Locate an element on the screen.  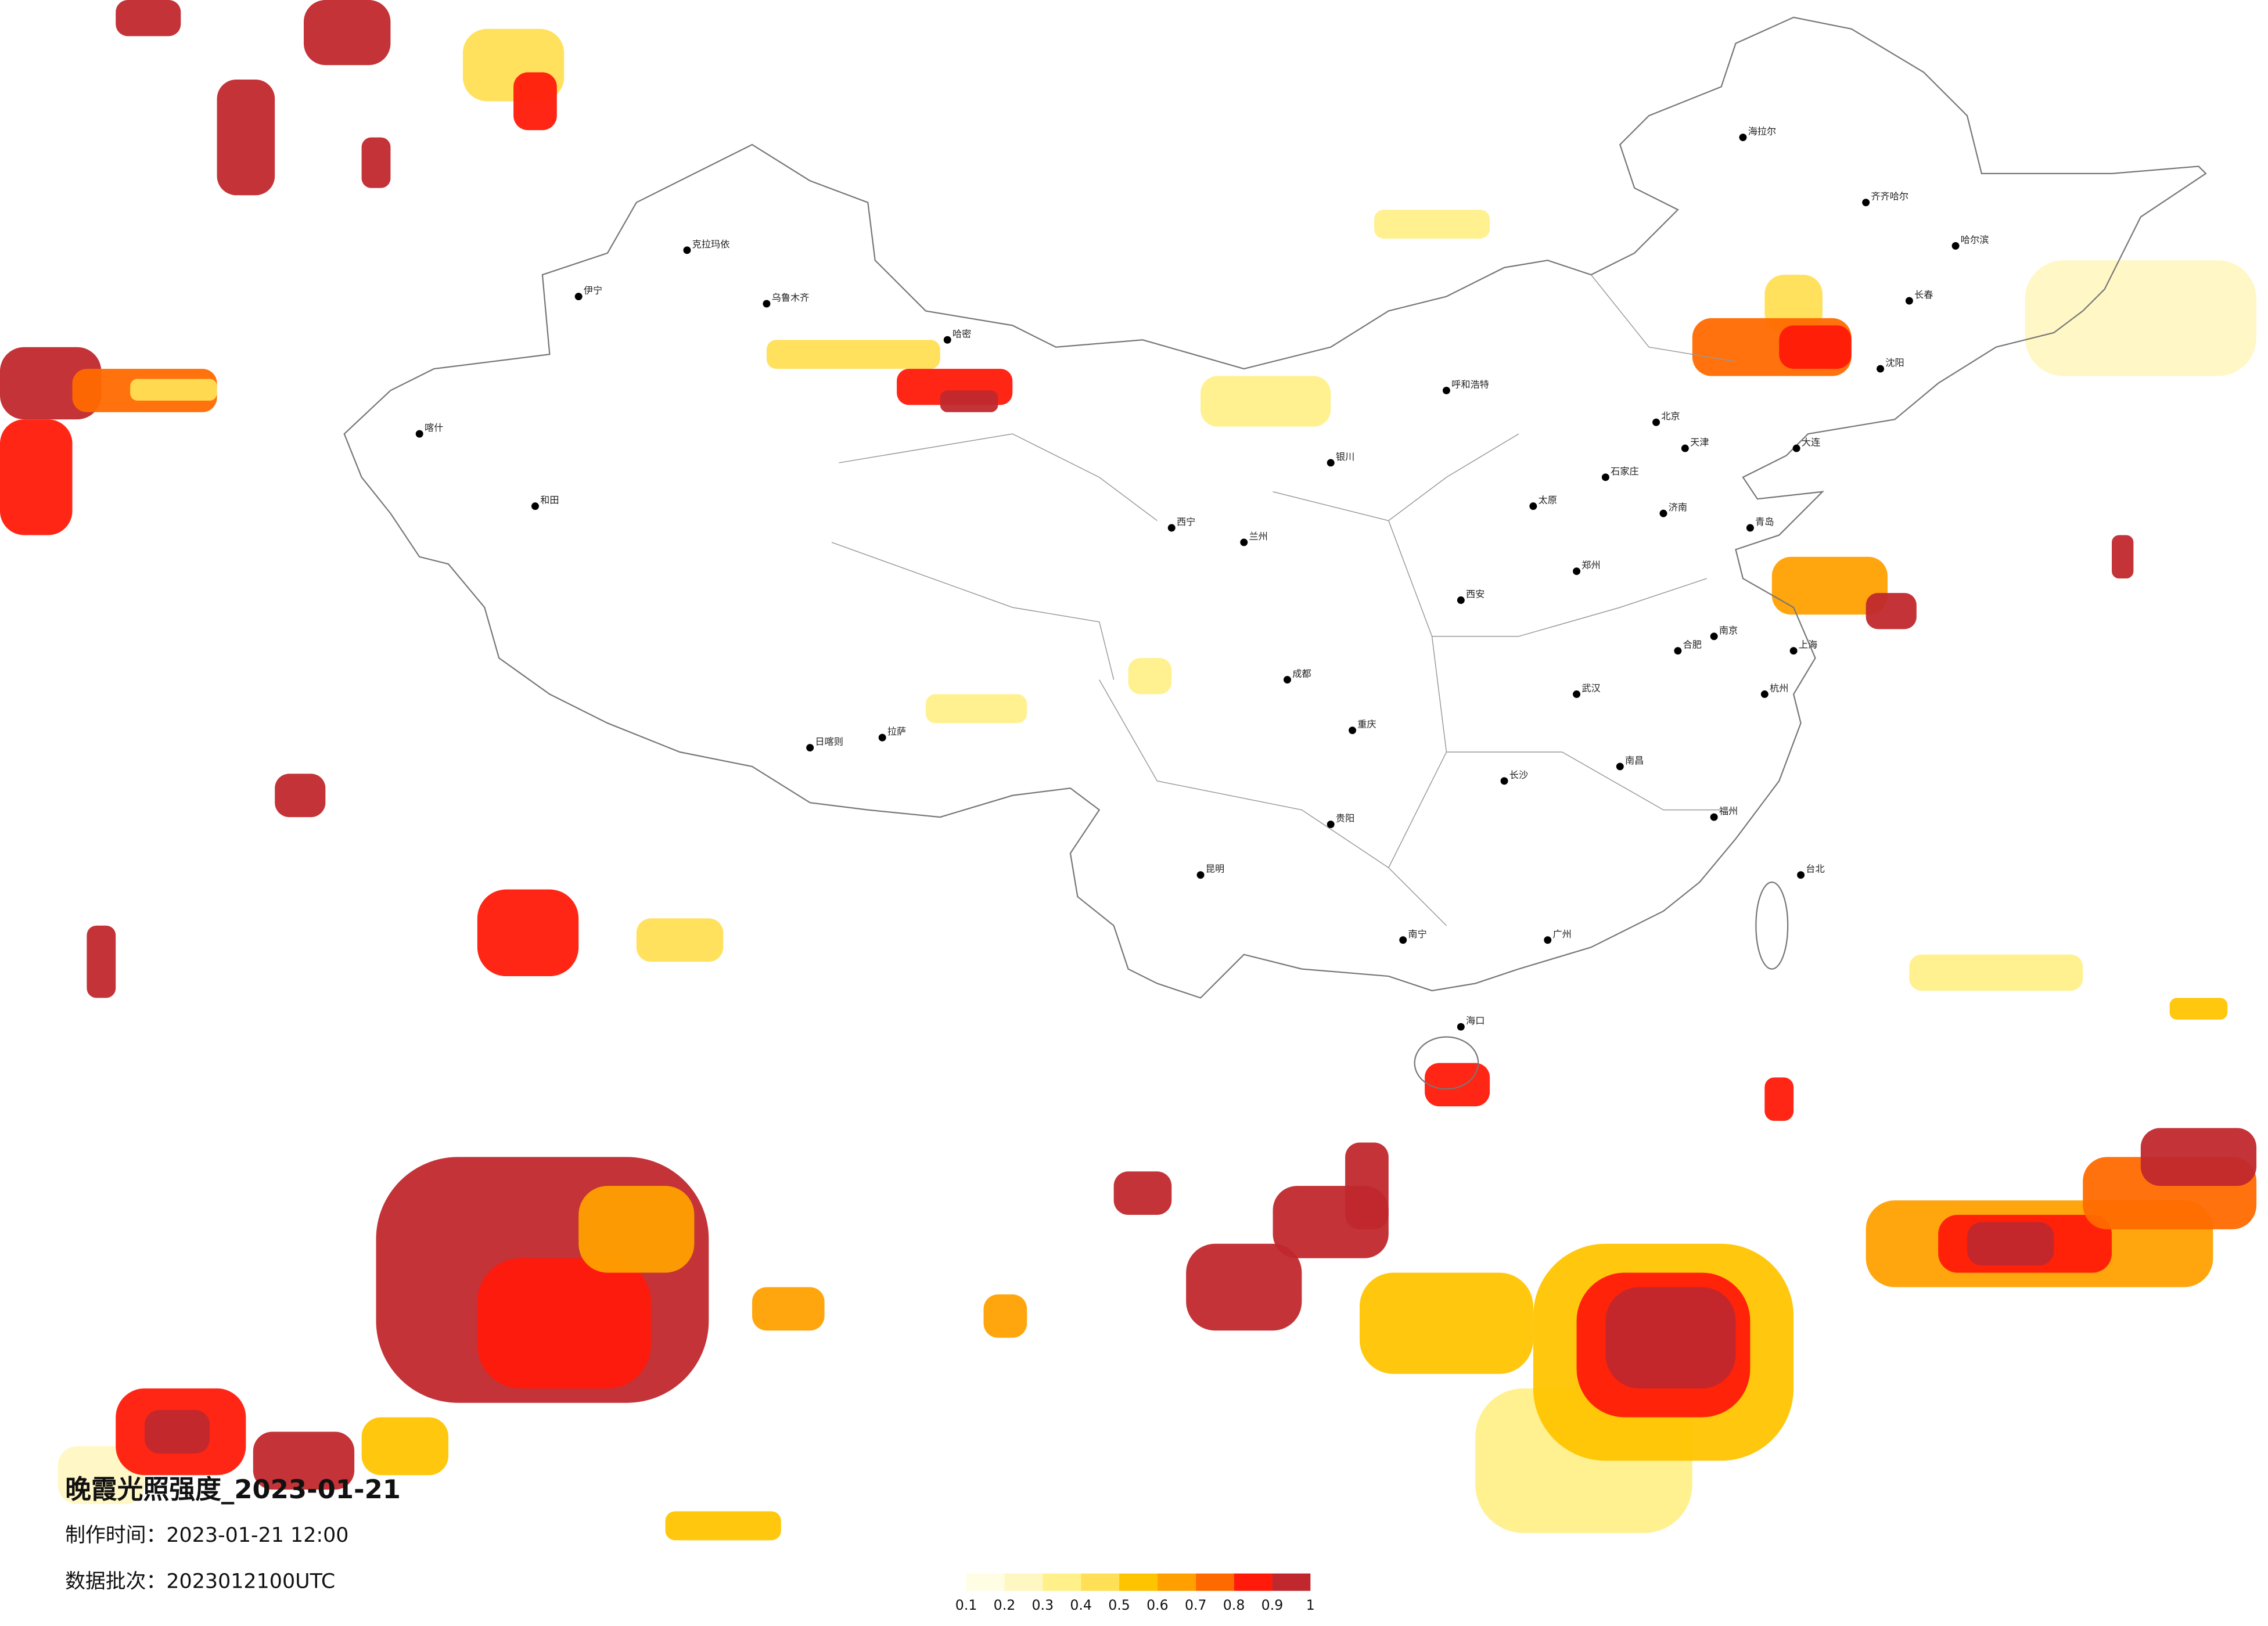
city-label: 日喀则 is located at coordinates (829, 742).